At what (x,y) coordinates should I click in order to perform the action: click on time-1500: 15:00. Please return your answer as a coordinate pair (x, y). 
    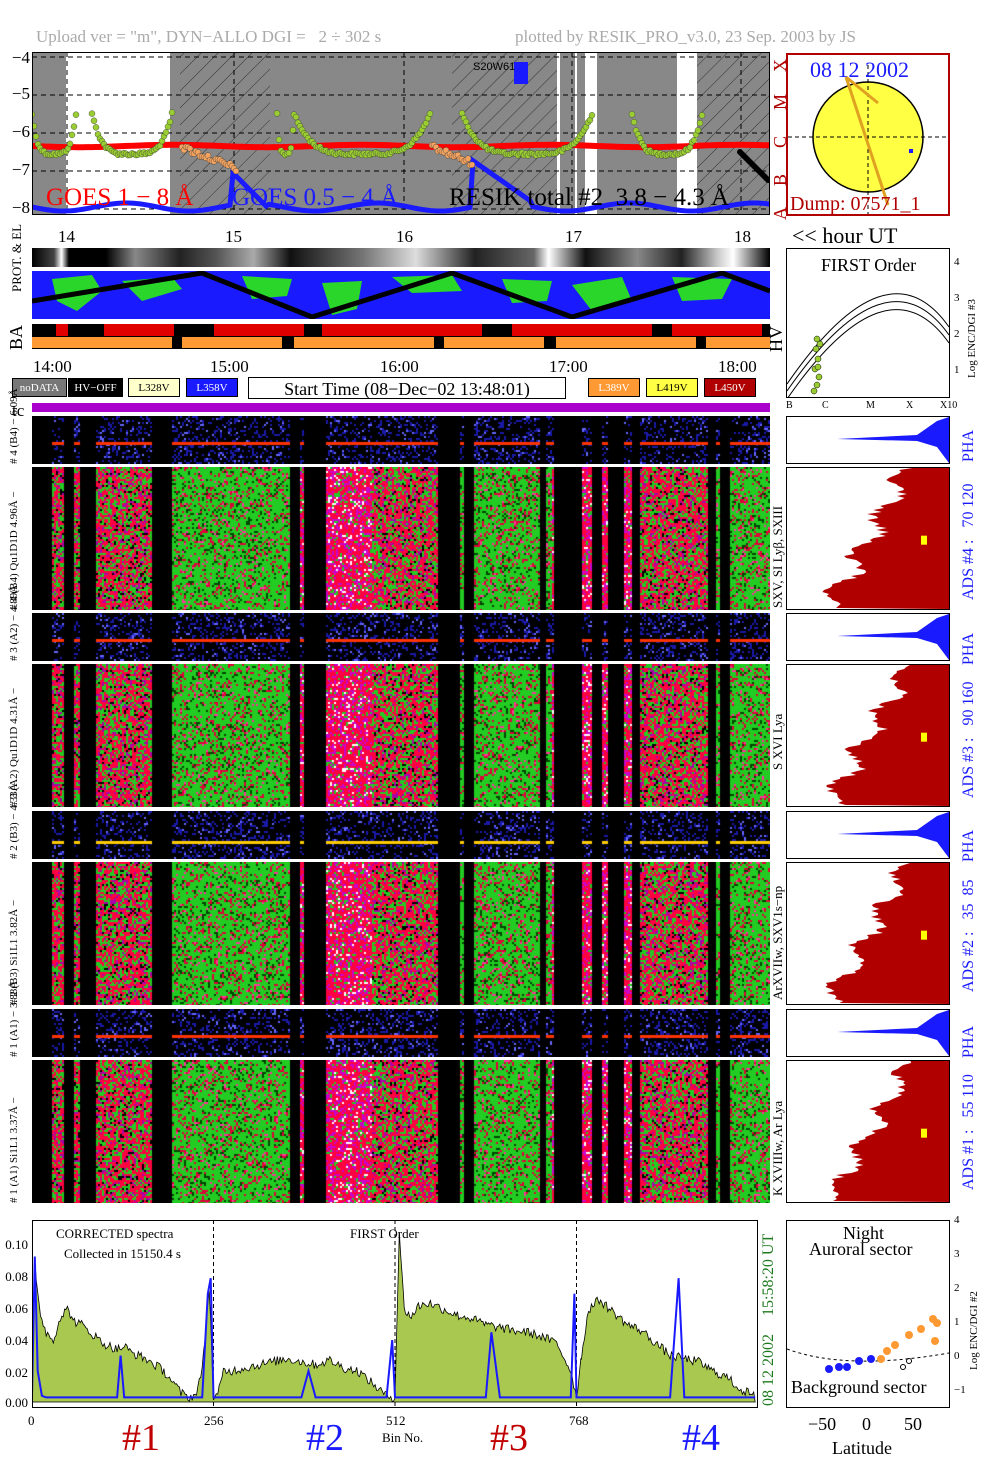
    Looking at the image, I should click on (229, 366).